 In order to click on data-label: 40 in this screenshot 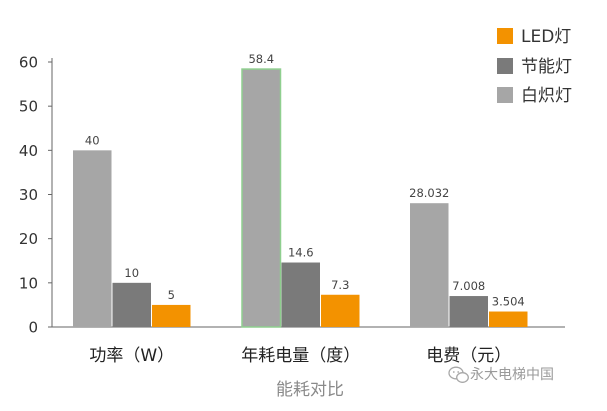, I will do `click(92, 140)`.